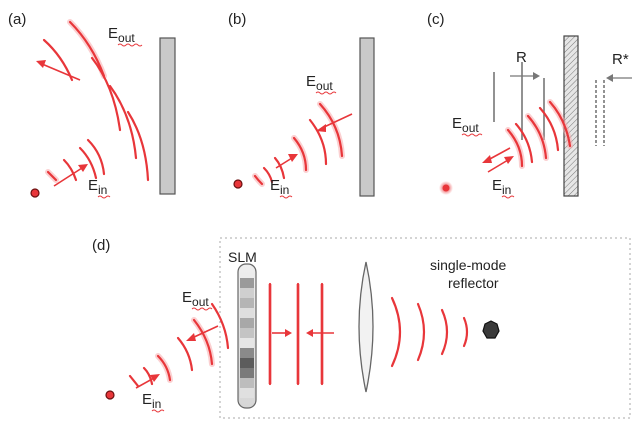  I want to click on panel-d-in-arrow, so click(145, 383).